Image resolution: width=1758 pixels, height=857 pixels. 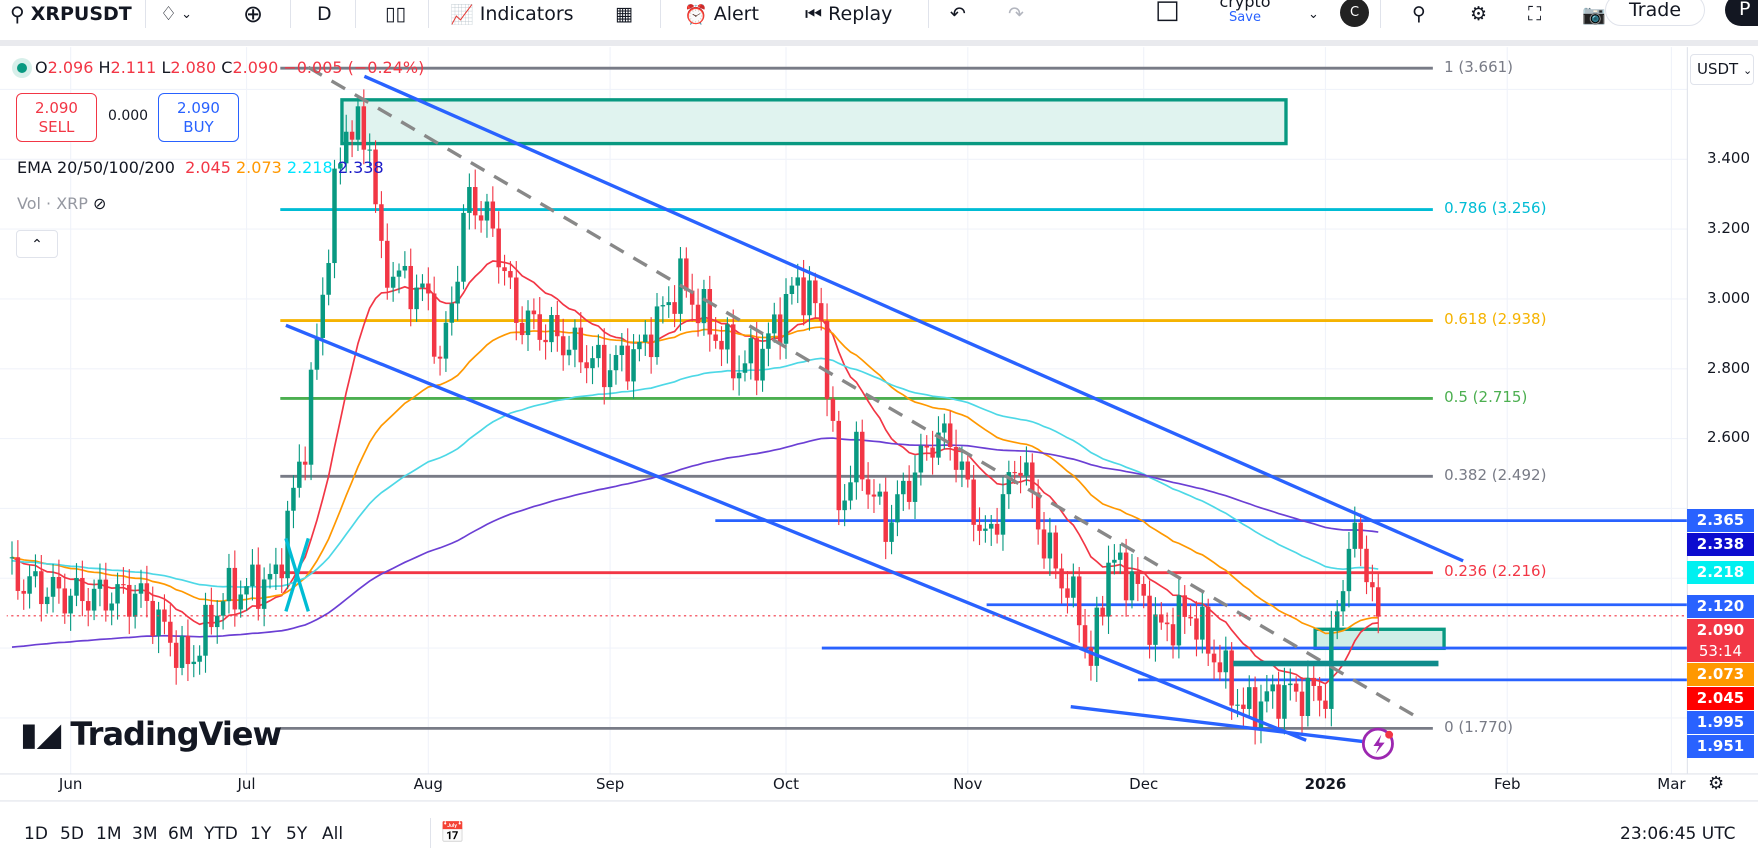 I want to click on layout-save-button: crypto Save, so click(x=1245, y=13).